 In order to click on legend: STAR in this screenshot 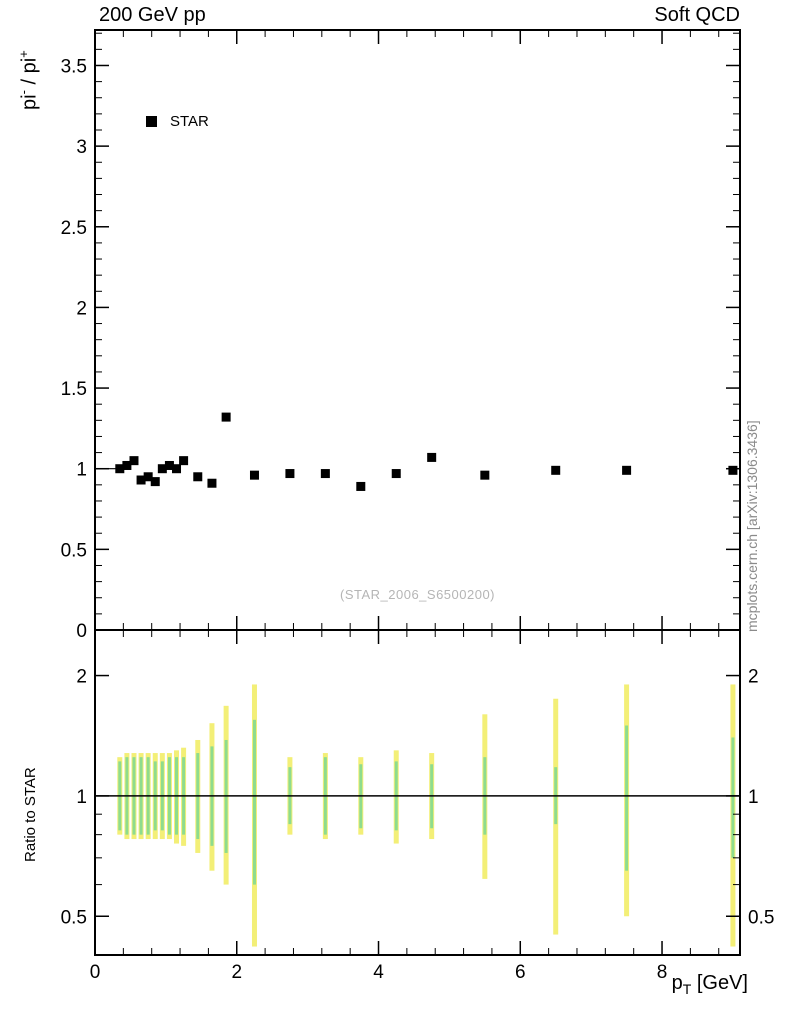, I will do `click(177, 121)`.